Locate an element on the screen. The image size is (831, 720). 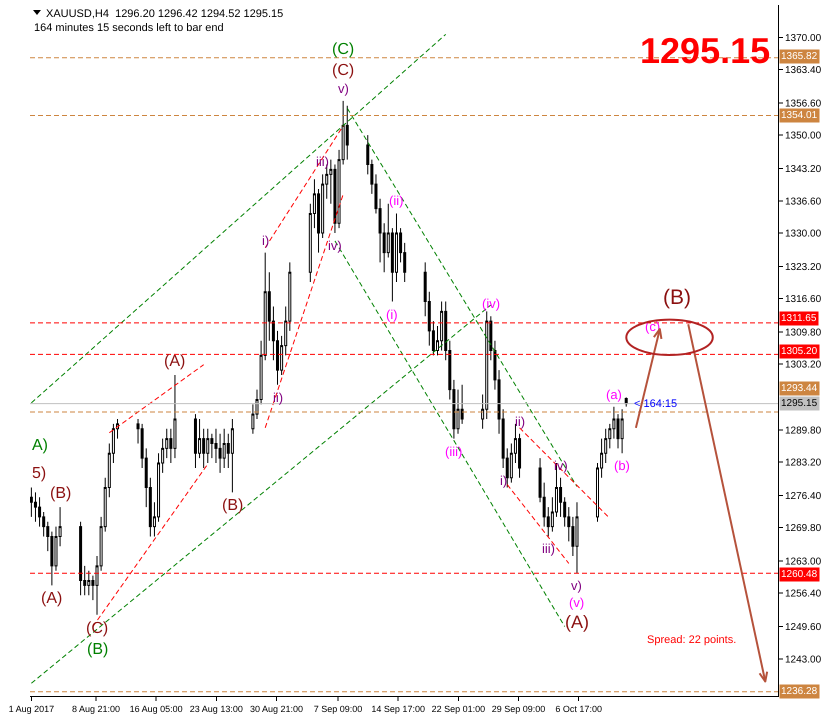
annotation: (iii) is located at coordinates (453, 451).